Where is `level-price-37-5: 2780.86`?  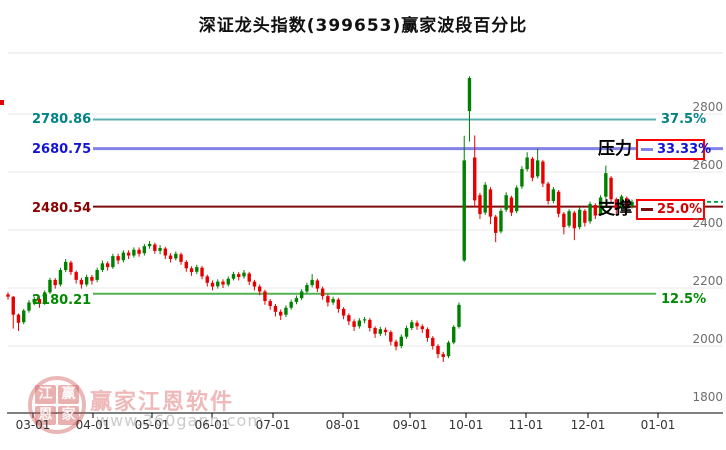
level-price-37-5: 2780.86 is located at coordinates (62, 119).